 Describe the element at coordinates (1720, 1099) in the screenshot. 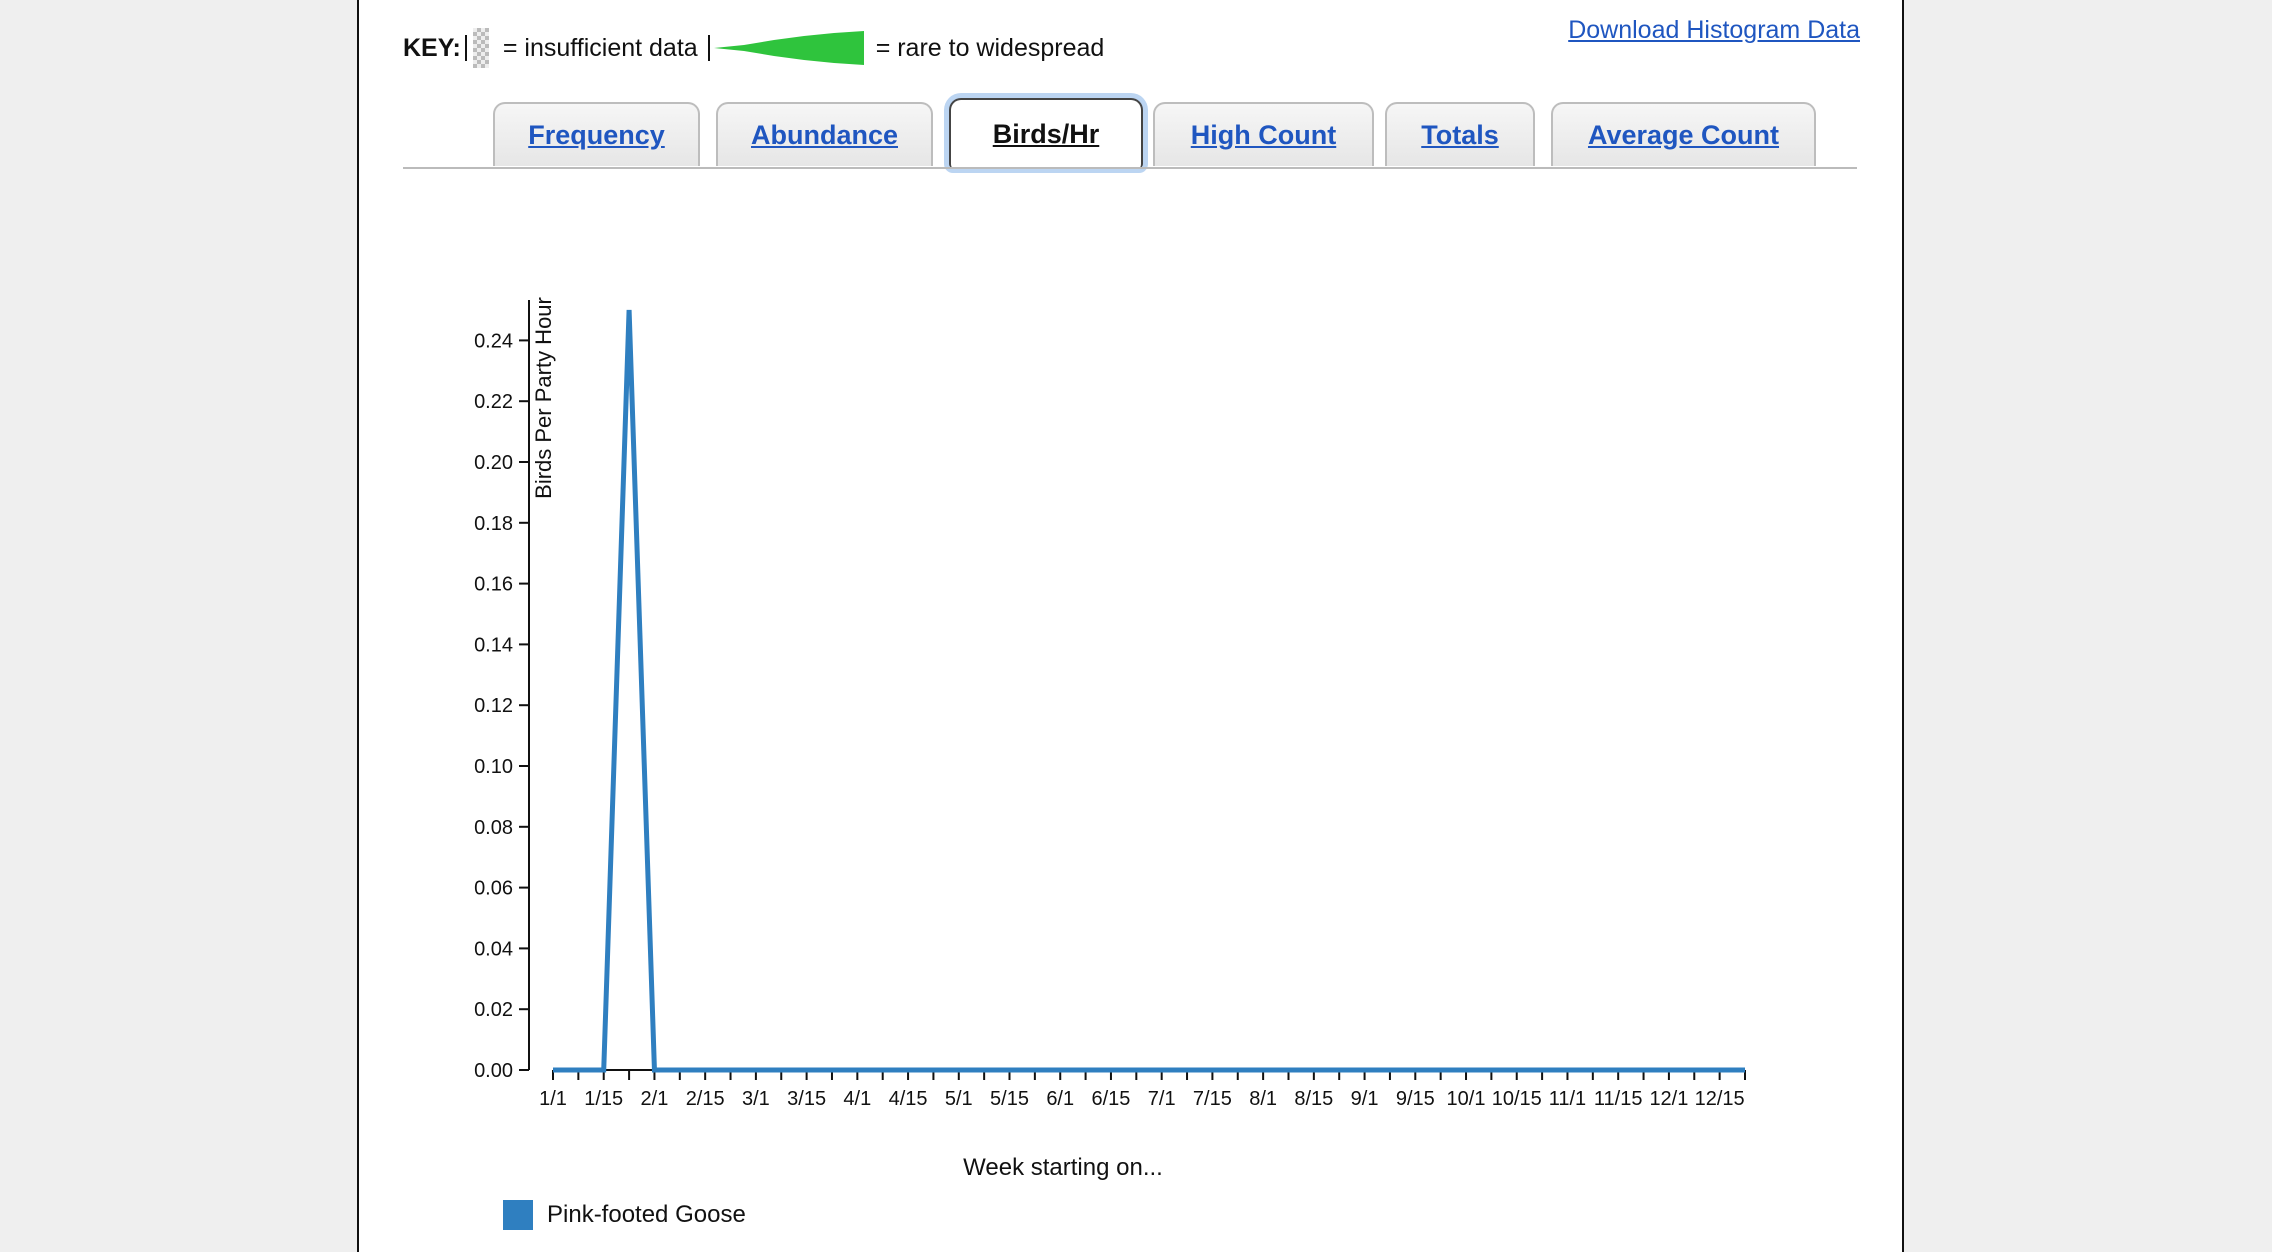

I see `x-tick-label: 12/15` at that location.